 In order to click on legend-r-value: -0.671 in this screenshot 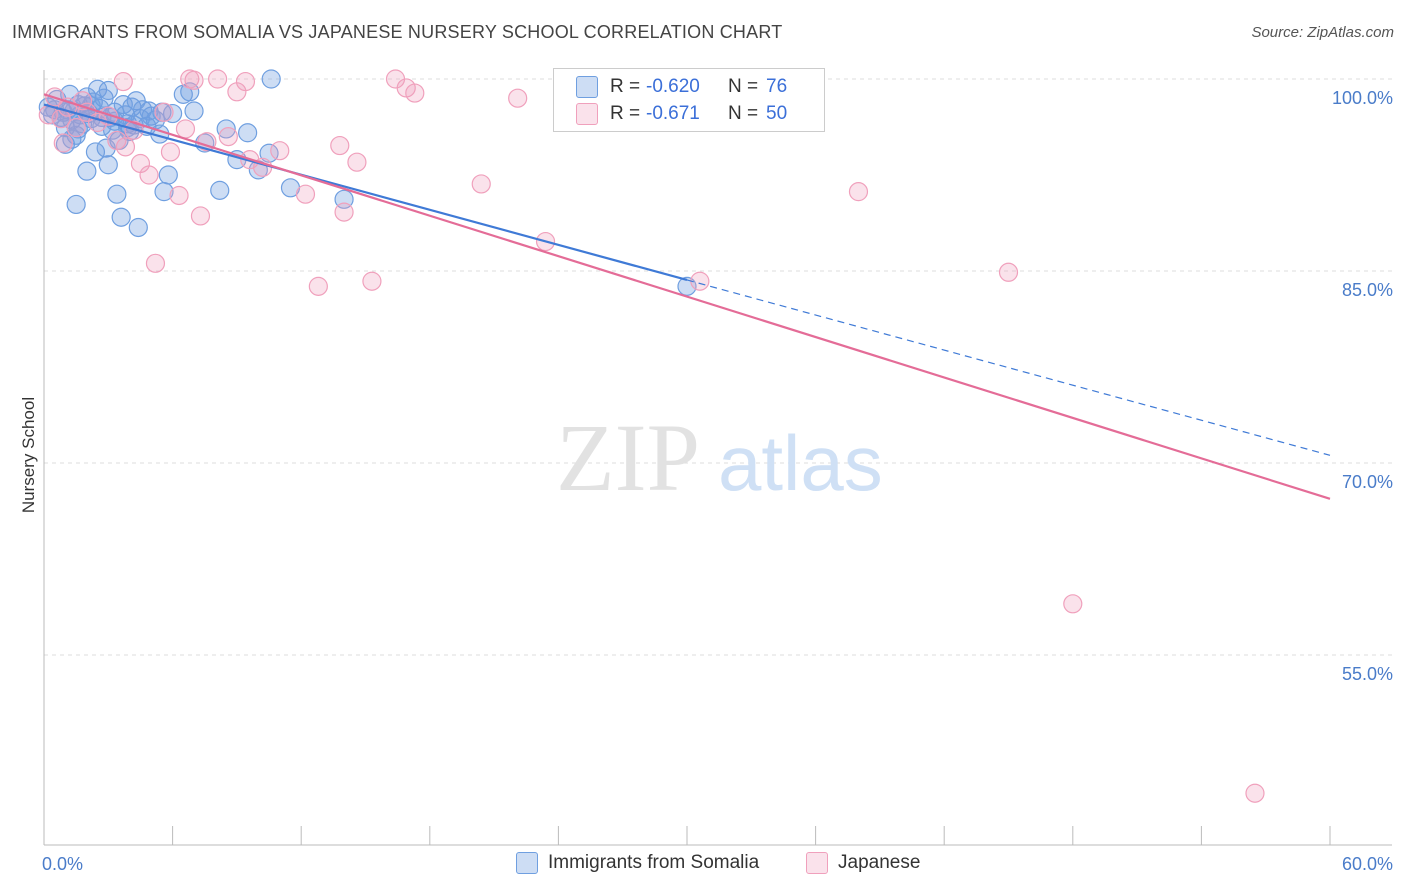, I will do `click(673, 113)`.